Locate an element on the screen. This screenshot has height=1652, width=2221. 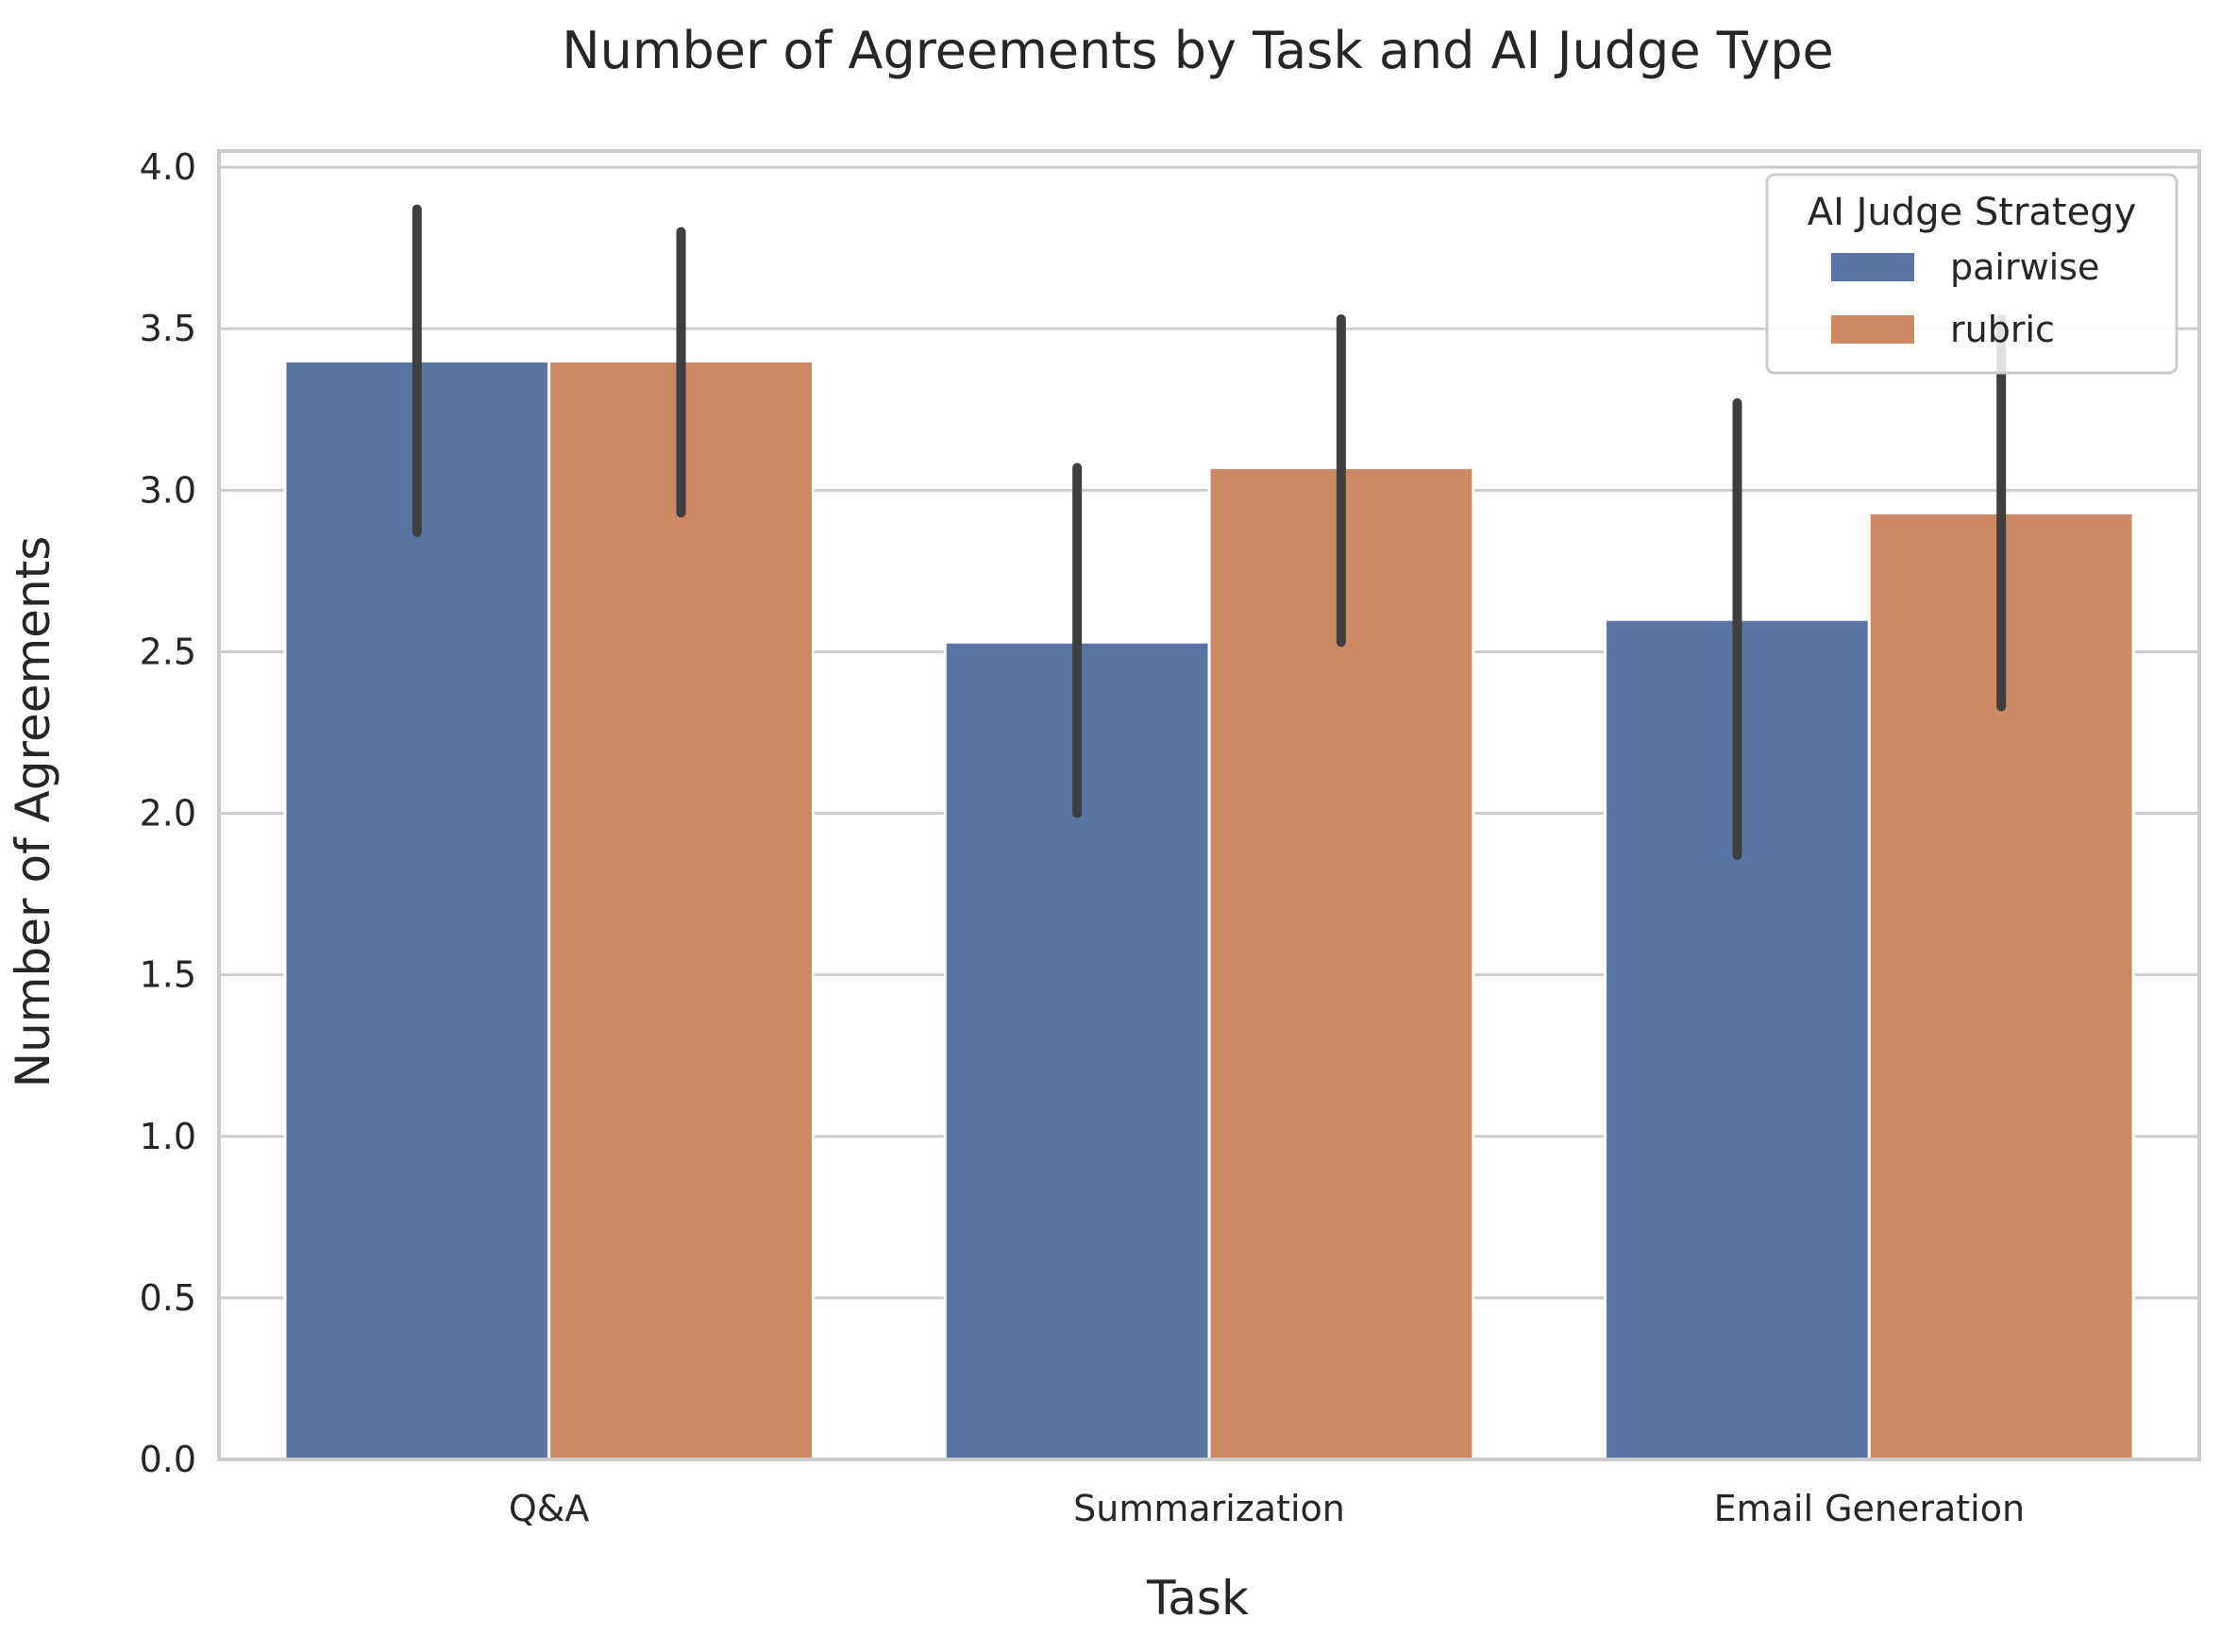
y-tick-label: 3.5 is located at coordinates (168, 328).